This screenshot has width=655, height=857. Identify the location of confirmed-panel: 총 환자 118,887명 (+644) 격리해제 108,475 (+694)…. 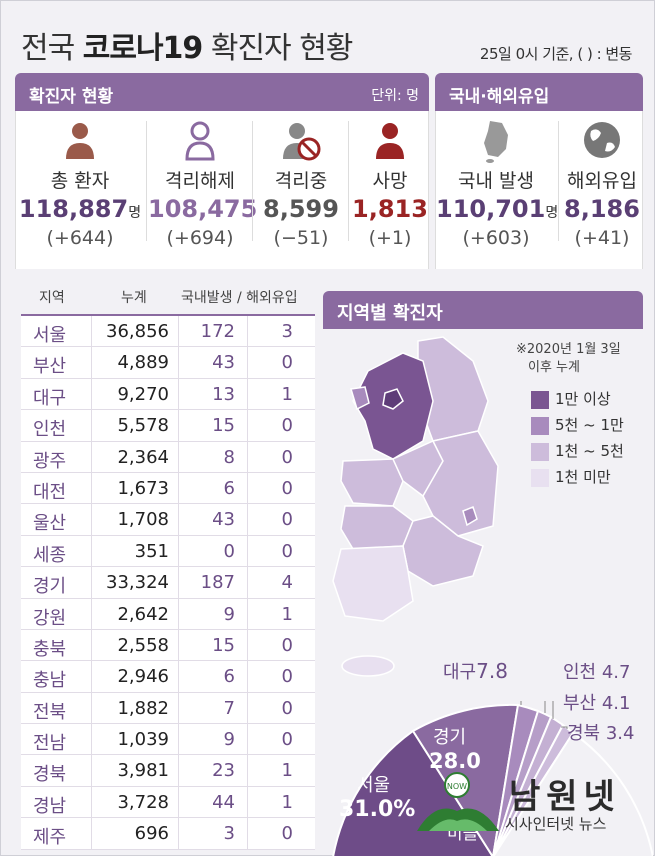
(222, 190).